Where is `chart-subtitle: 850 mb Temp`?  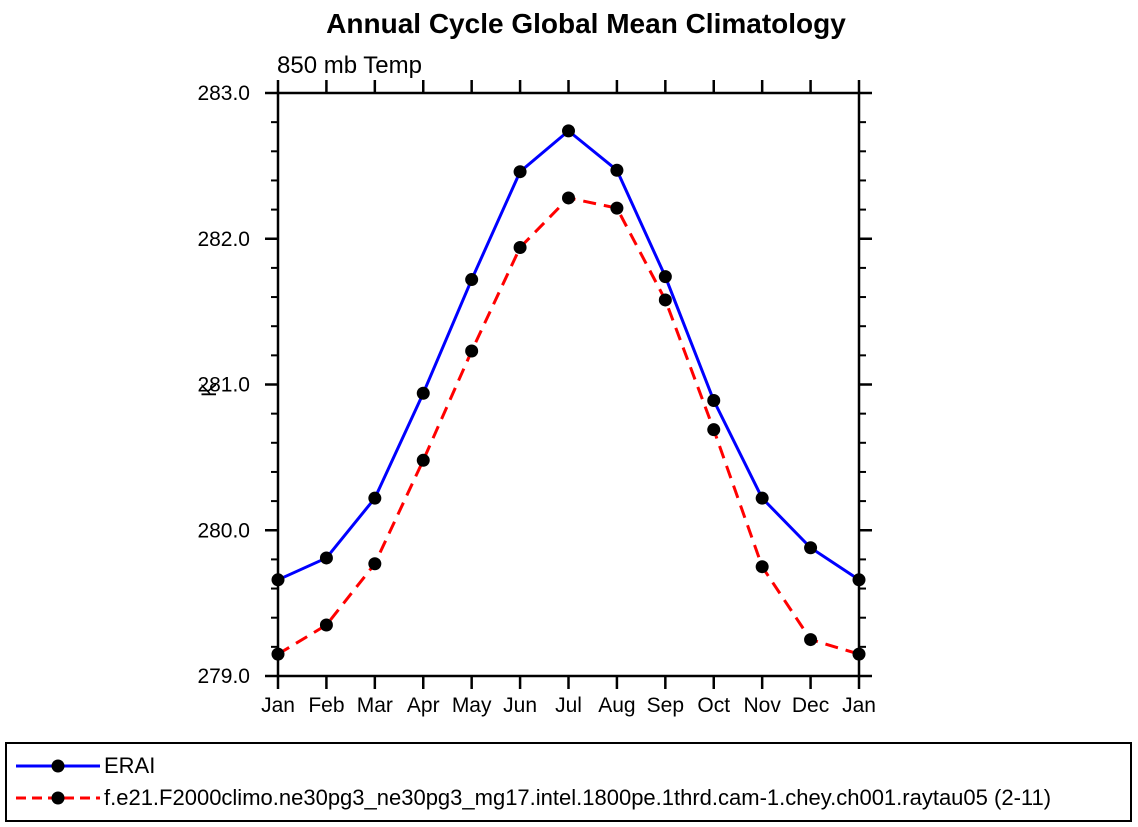
chart-subtitle: 850 mb Temp is located at coordinates (349, 65).